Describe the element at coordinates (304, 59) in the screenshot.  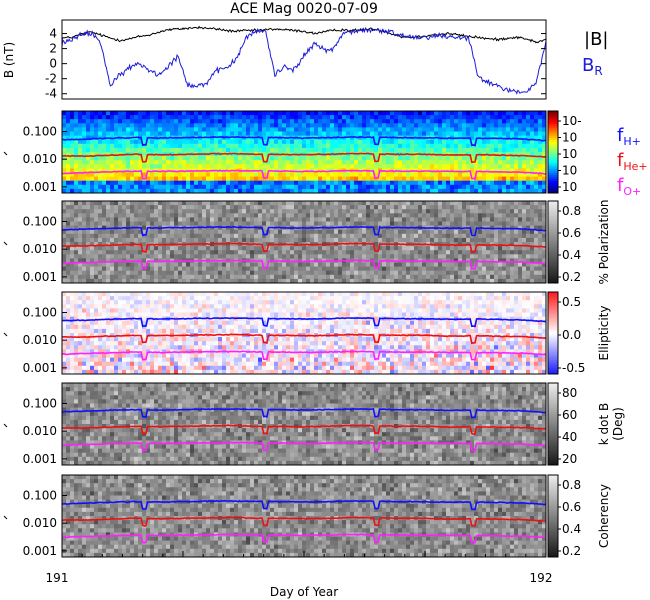
I see `plot-area-field` at that location.